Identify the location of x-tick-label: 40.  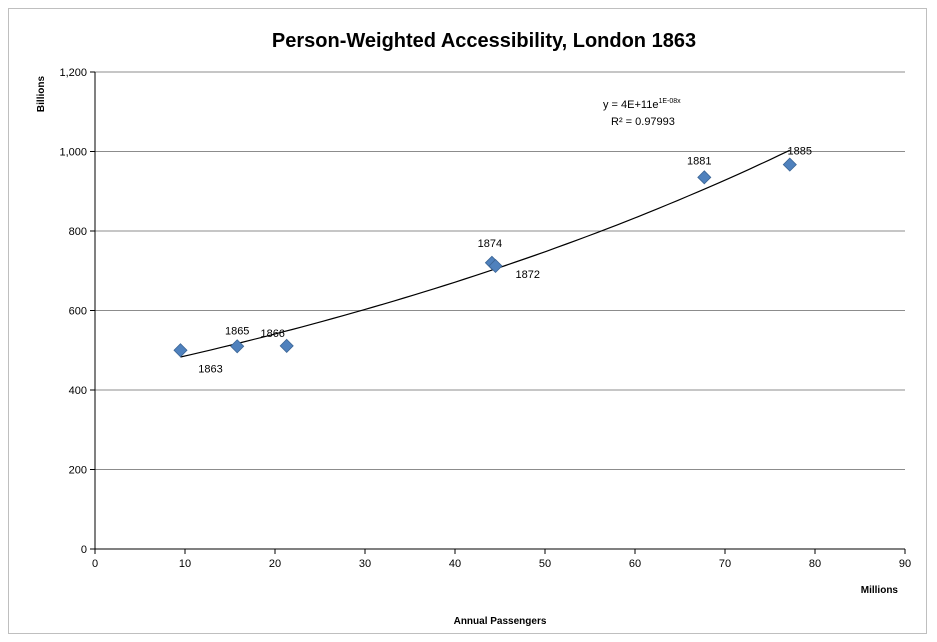
(455, 564).